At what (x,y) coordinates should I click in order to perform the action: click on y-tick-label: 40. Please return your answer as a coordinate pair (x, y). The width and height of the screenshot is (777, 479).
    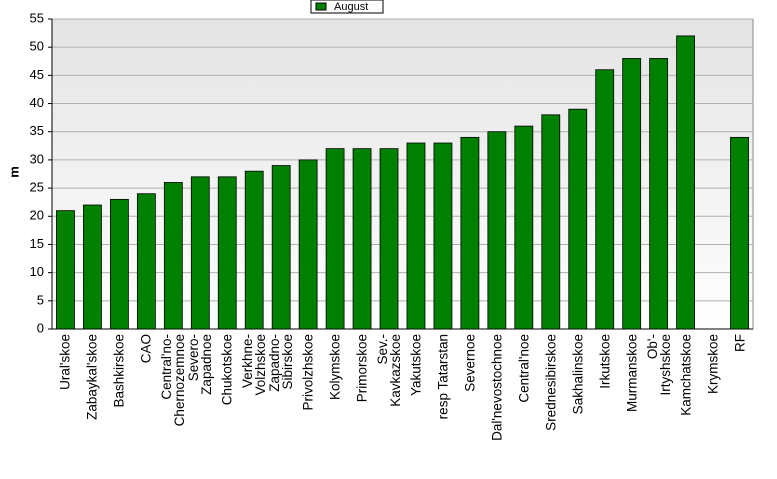
    Looking at the image, I should click on (37, 102).